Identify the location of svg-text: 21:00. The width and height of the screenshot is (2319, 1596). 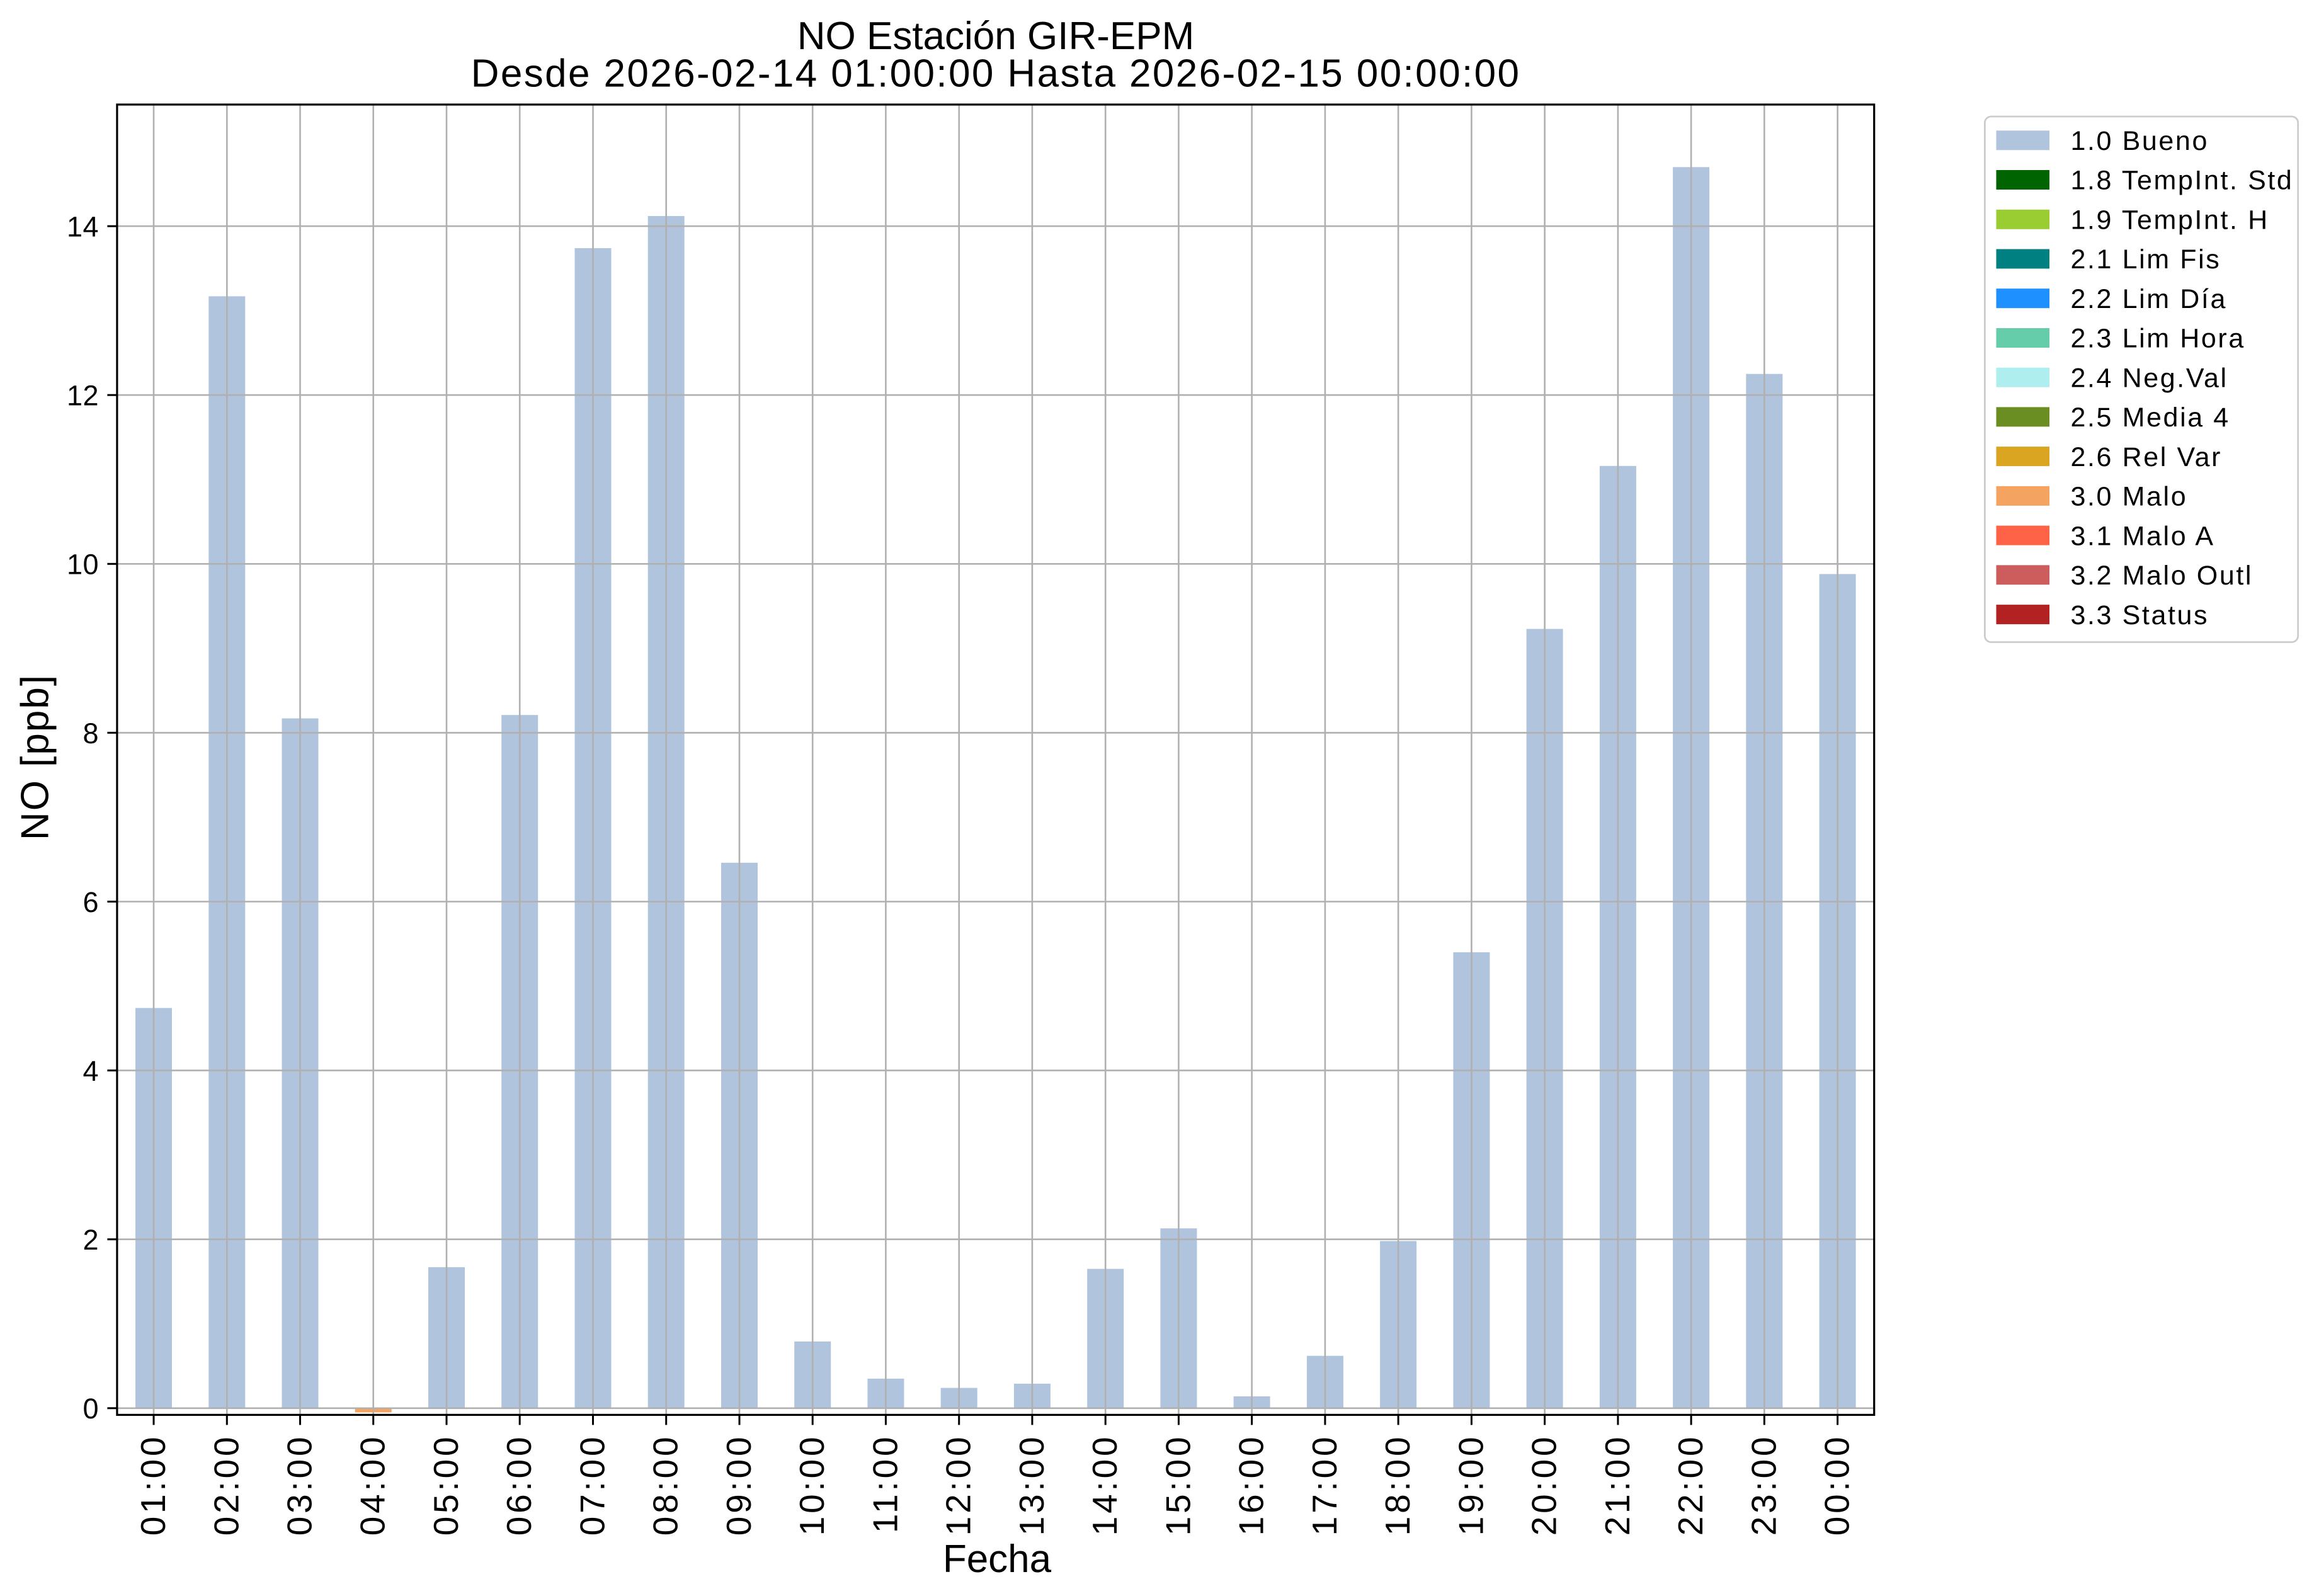
(1617, 1485).